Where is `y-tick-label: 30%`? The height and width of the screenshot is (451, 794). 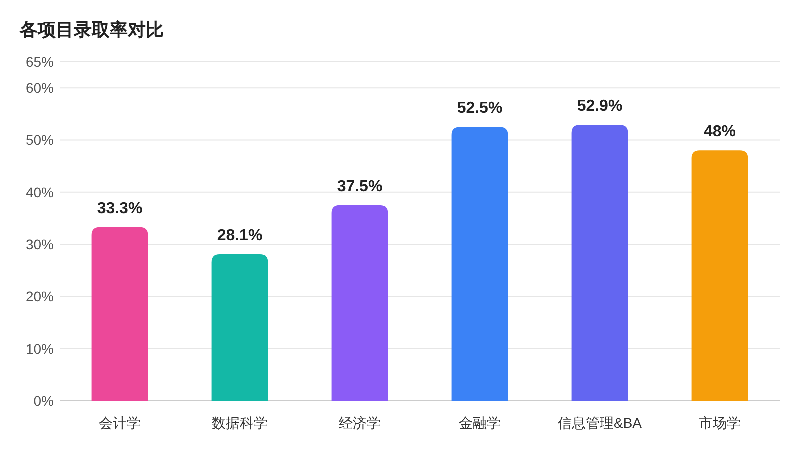 y-tick-label: 30% is located at coordinates (40, 244).